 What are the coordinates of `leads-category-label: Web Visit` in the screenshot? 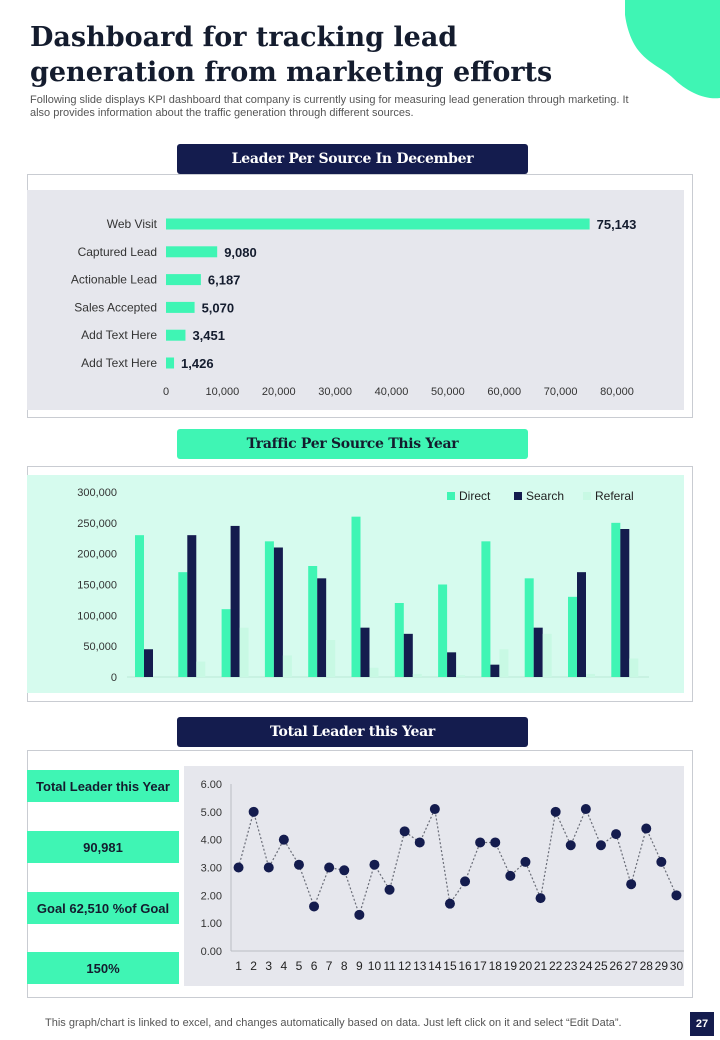 It's located at (132, 224).